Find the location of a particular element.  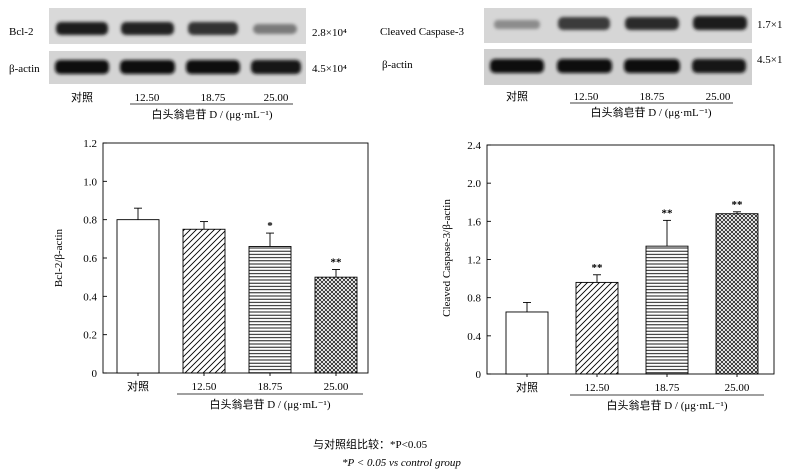

blot-row-label-bcl2: Bcl-2 is located at coordinates (21, 32).